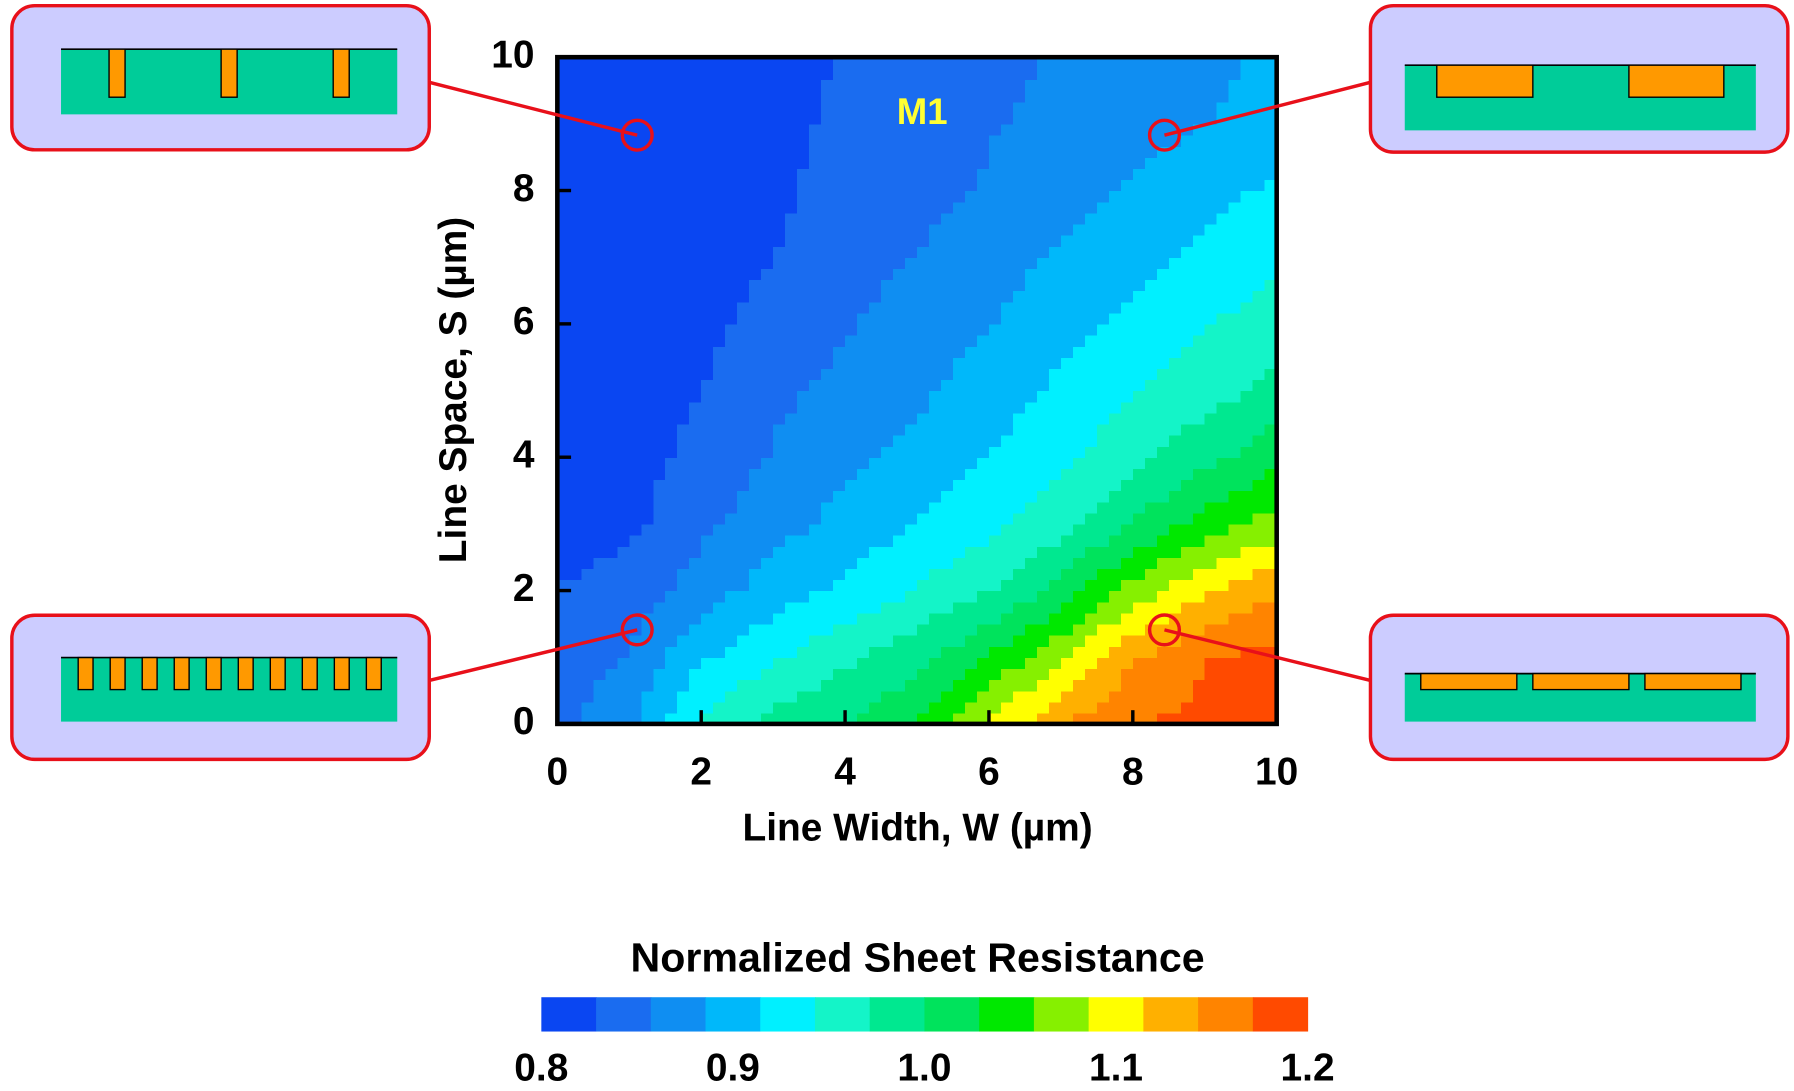 This screenshot has height=1091, width=1794. Describe the element at coordinates (1170, 1014) in the screenshot. I see `colorbar-swatch` at that location.